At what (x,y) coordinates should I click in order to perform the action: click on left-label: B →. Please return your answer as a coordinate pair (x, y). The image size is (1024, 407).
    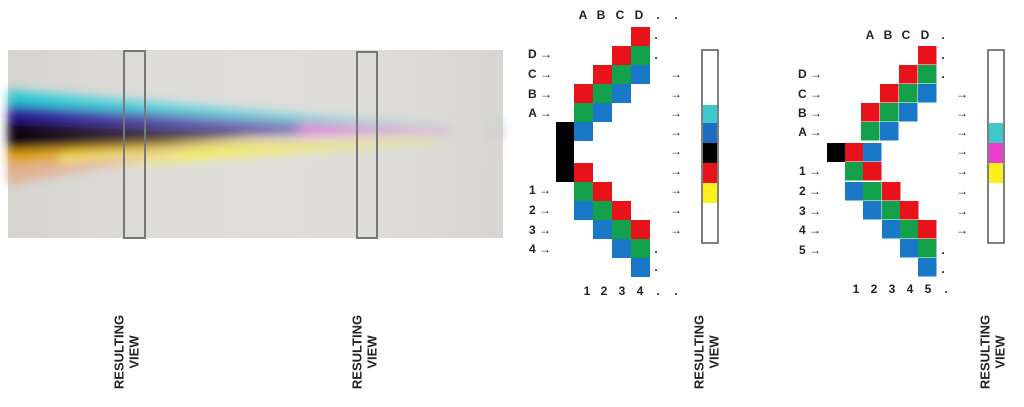
    Looking at the image, I should click on (540, 94).